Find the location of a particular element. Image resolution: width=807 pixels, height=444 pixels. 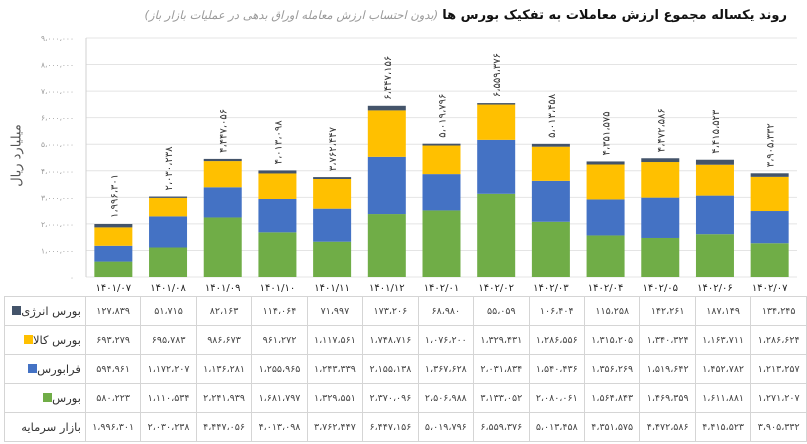

table-cell: ۱،۵۴۰،۴۳۶ is located at coordinates (556, 369).